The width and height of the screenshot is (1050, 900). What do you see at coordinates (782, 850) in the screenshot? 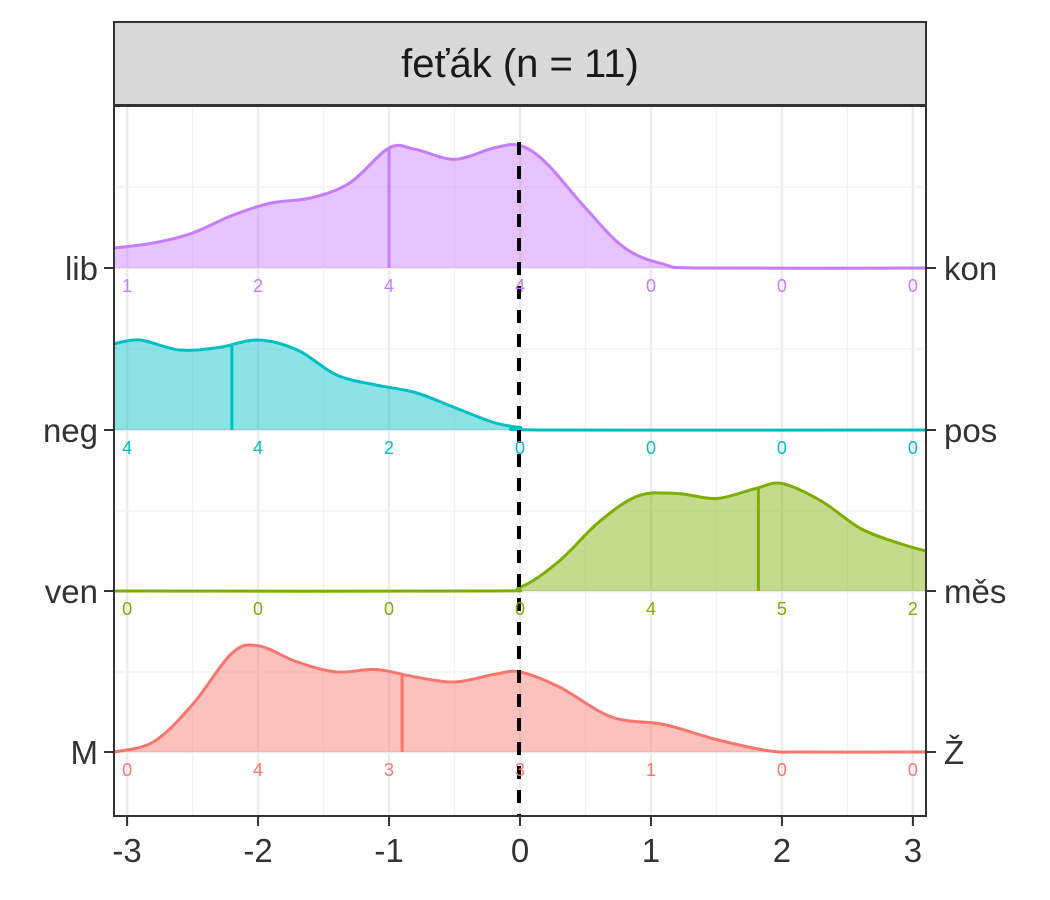
I see `x-tick-label: 2` at bounding box center [782, 850].